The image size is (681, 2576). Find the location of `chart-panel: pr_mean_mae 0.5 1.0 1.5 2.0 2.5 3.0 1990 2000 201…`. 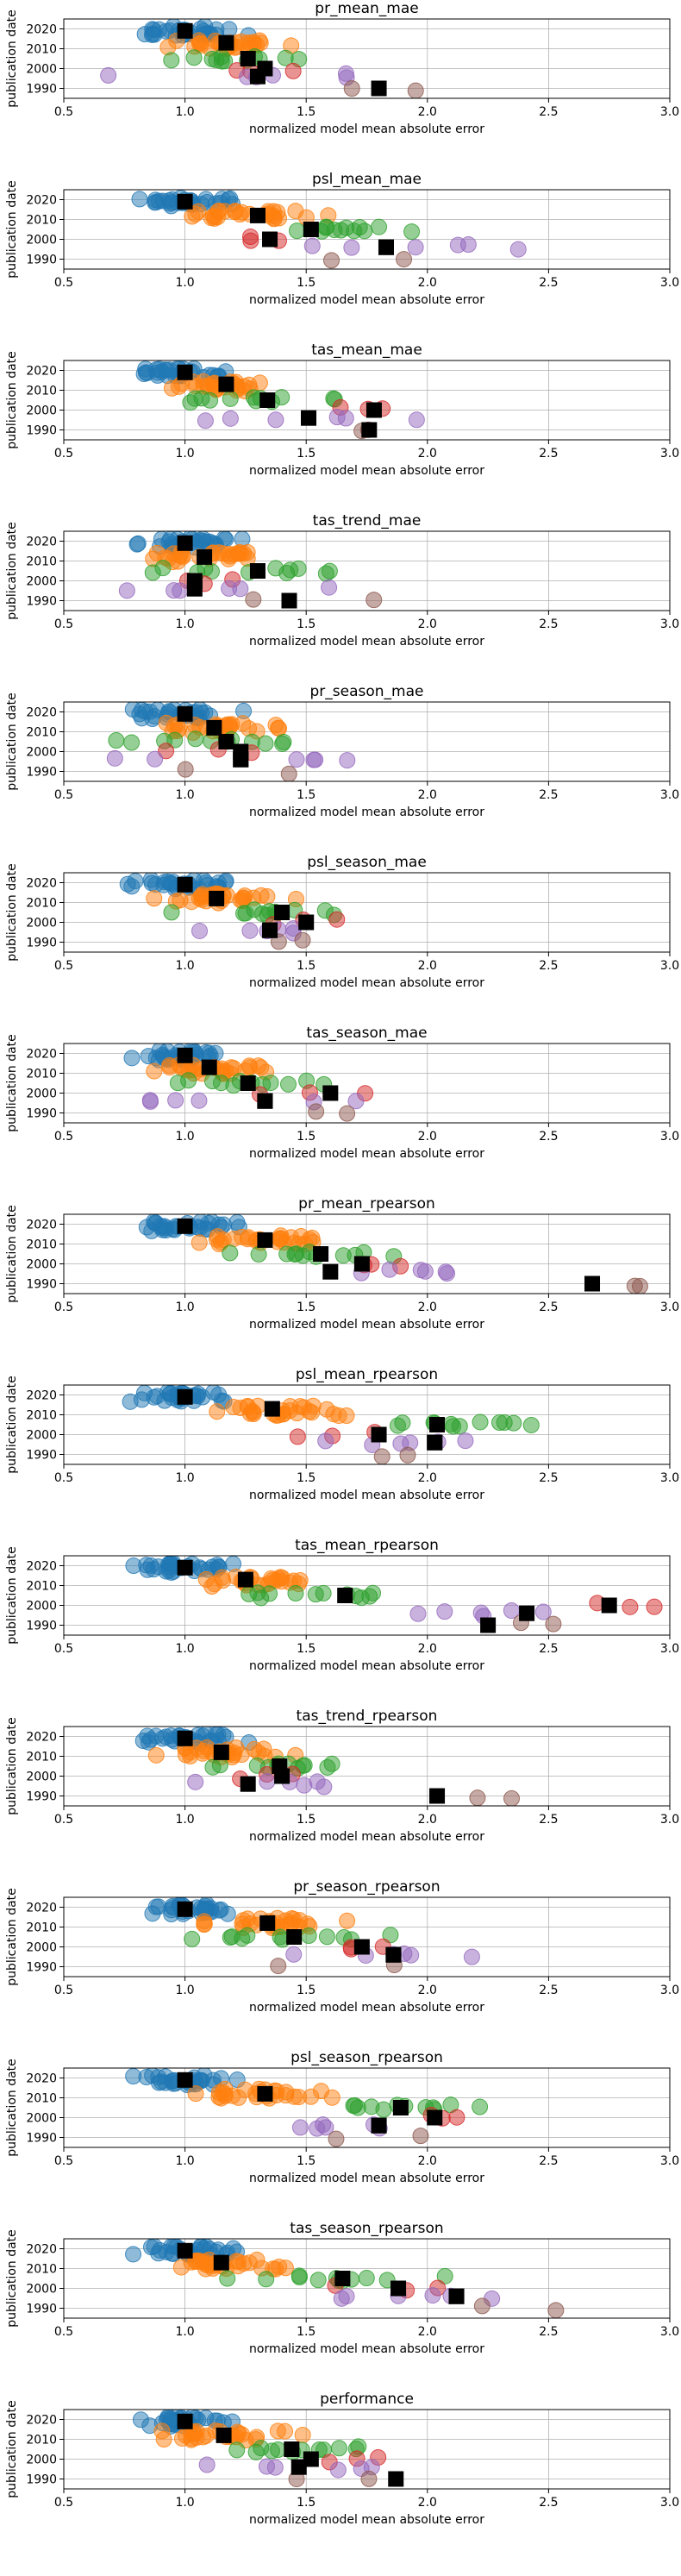

chart-panel: pr_mean_mae 0.5 1.0 1.5 2.0 2.5 3.0 1990 2000 201… is located at coordinates (342, 68).